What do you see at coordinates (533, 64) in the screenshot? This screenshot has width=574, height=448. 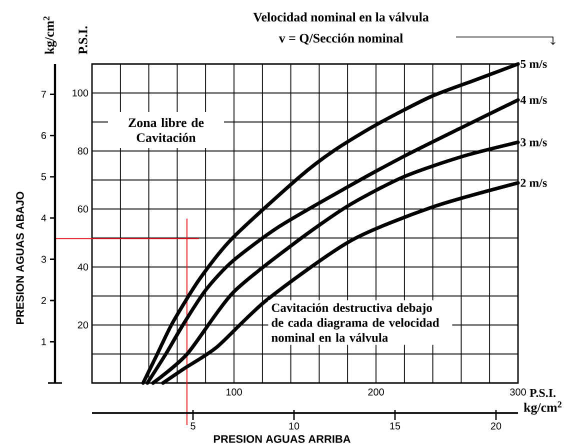 I see `series-label: 5 m/s` at bounding box center [533, 64].